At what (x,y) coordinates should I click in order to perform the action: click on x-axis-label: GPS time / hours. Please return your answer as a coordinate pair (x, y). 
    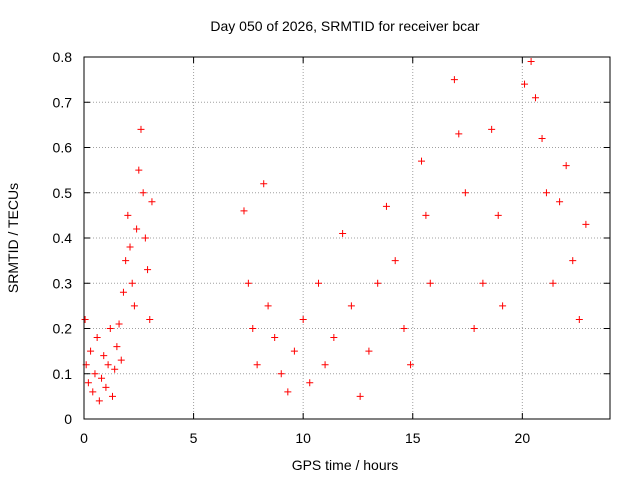
    Looking at the image, I should click on (345, 465).